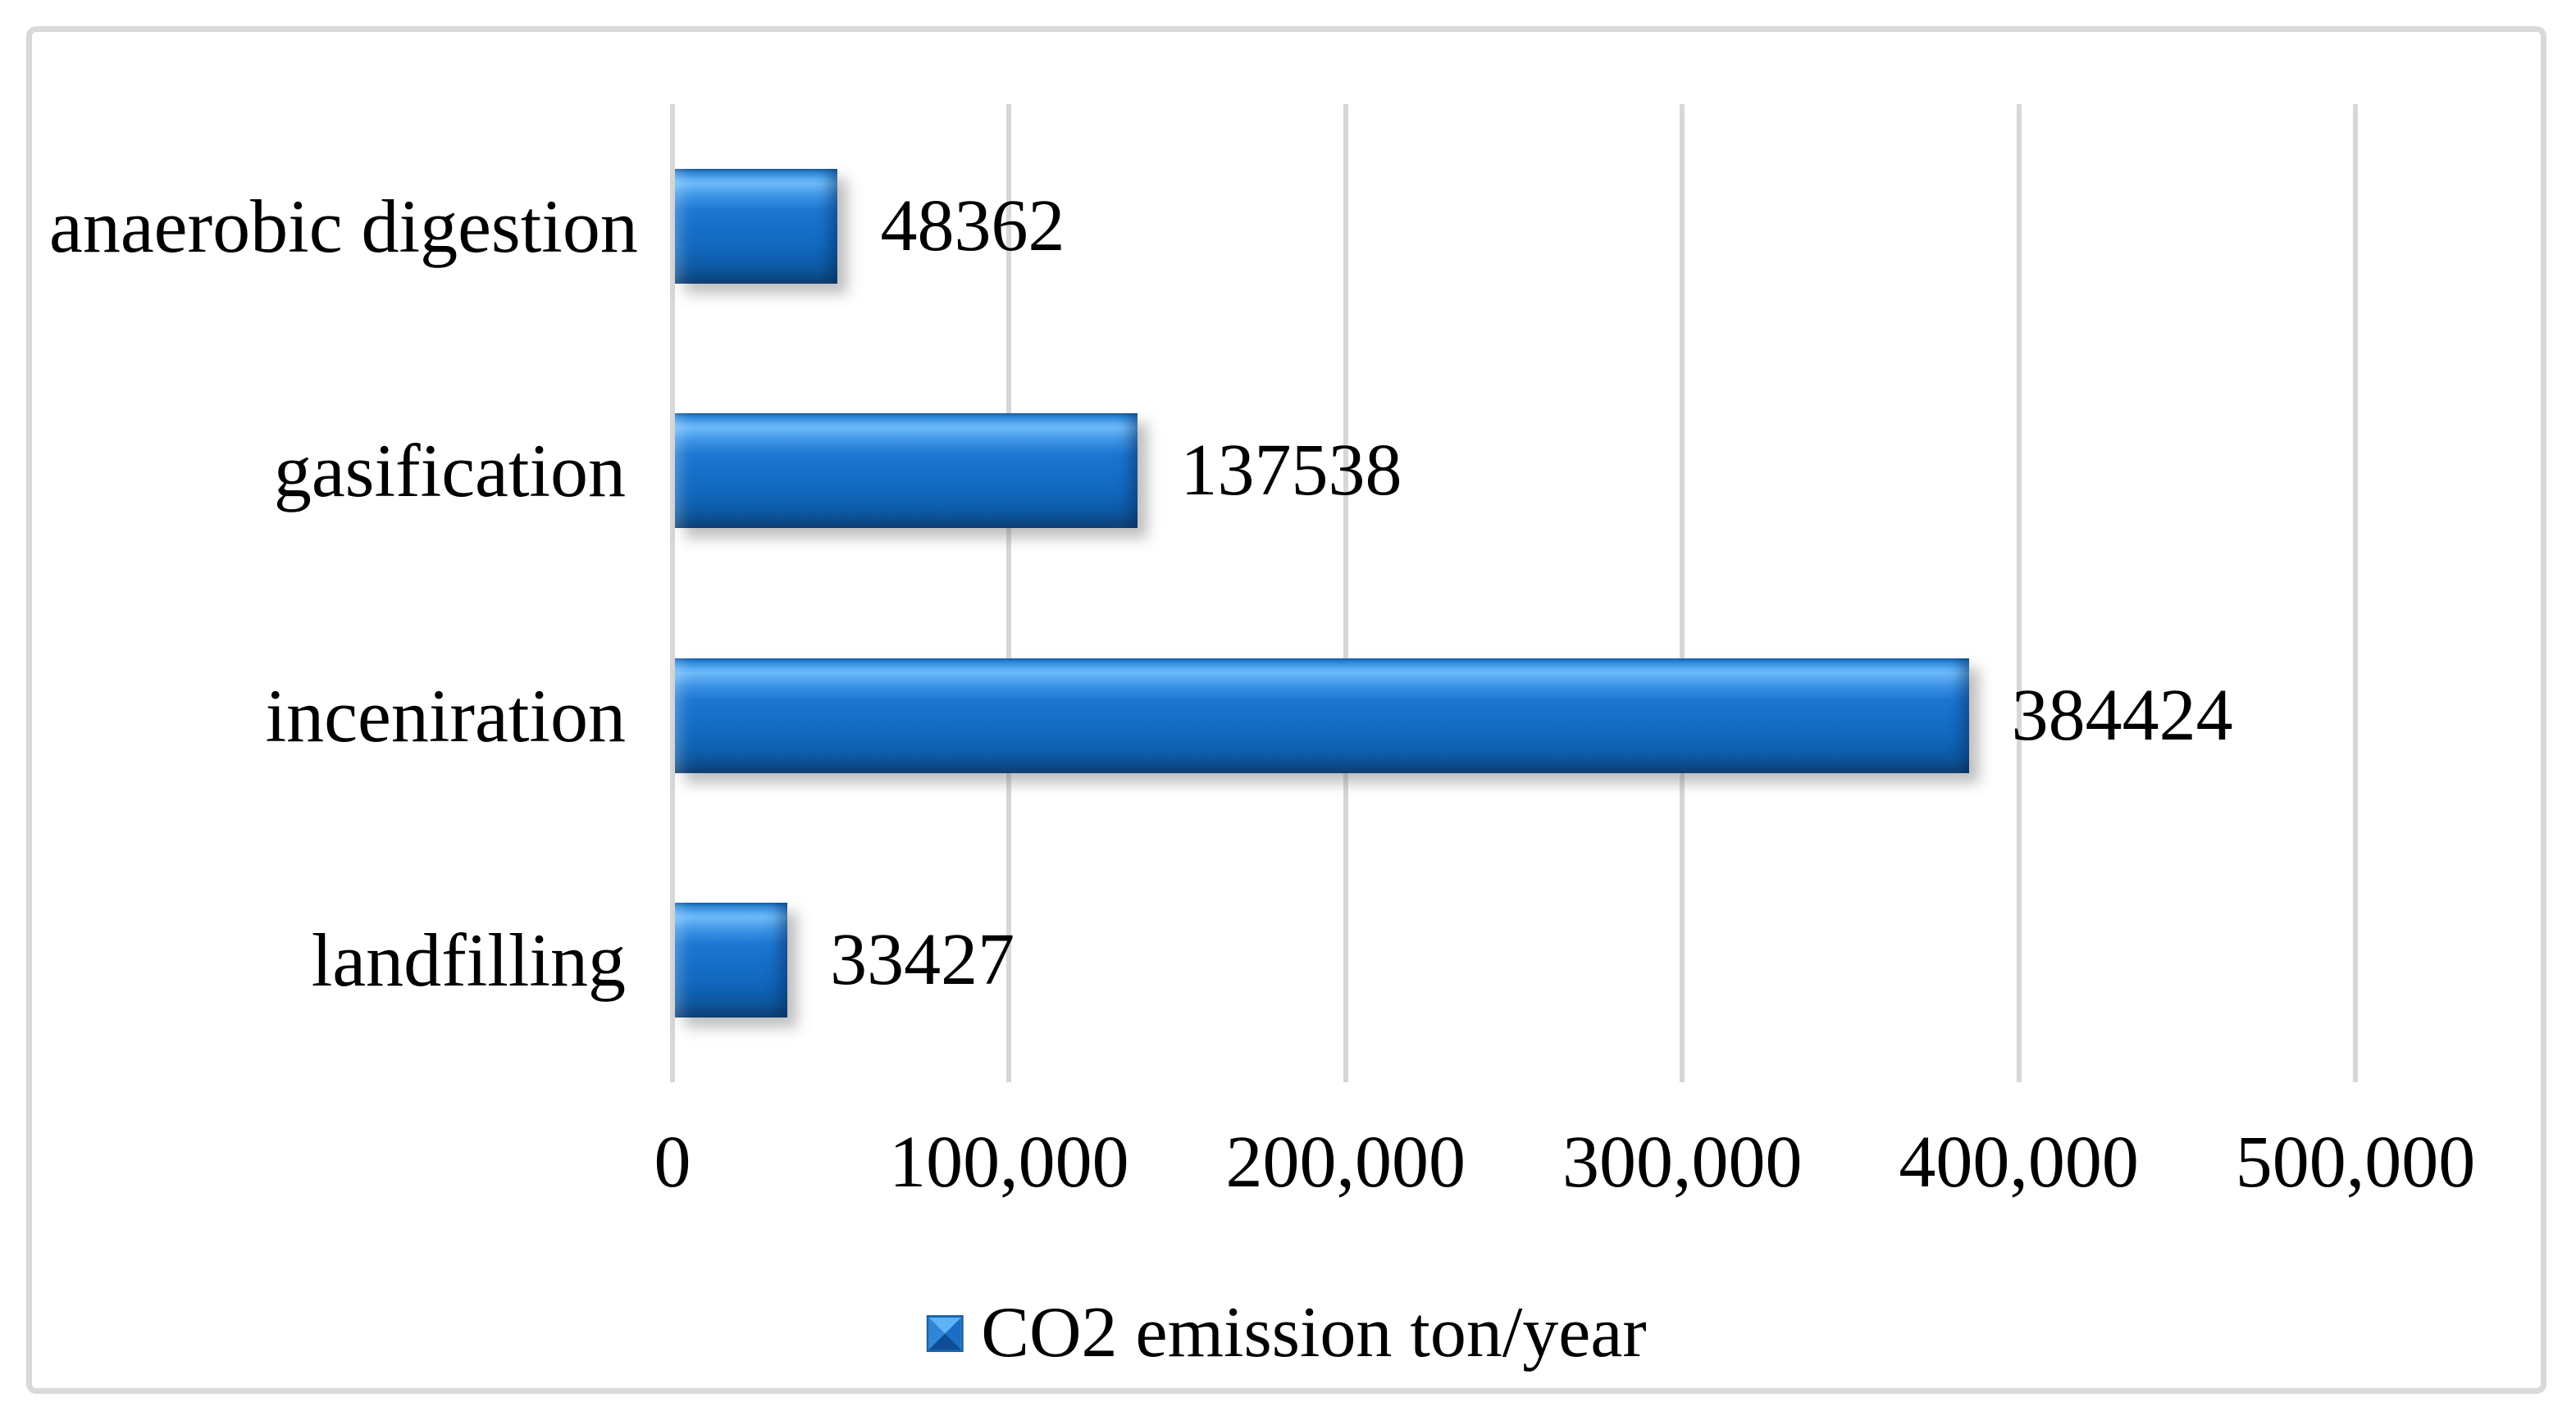 This screenshot has height=1425, width=2576. What do you see at coordinates (2122, 715) in the screenshot?
I see `value-label: 384424` at bounding box center [2122, 715].